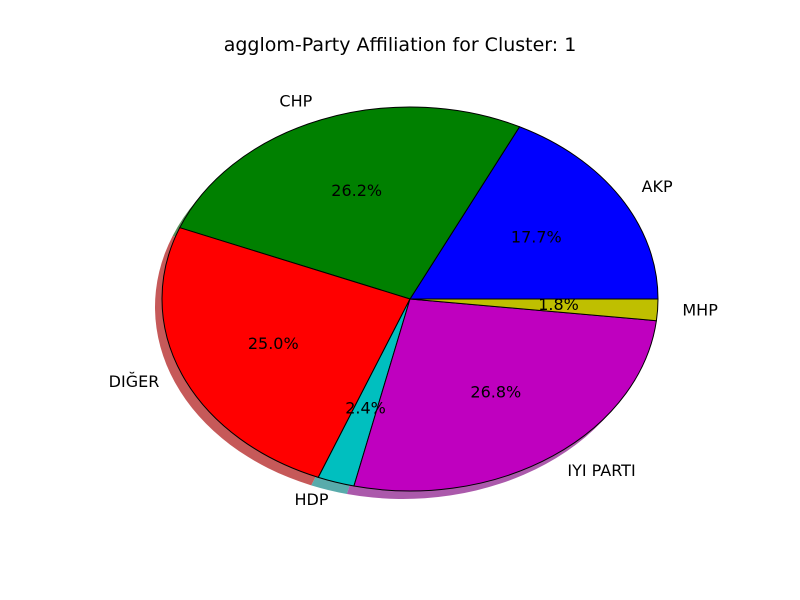  I want to click on slice-label-iyi-parti: IYI PARTI, so click(601, 470).